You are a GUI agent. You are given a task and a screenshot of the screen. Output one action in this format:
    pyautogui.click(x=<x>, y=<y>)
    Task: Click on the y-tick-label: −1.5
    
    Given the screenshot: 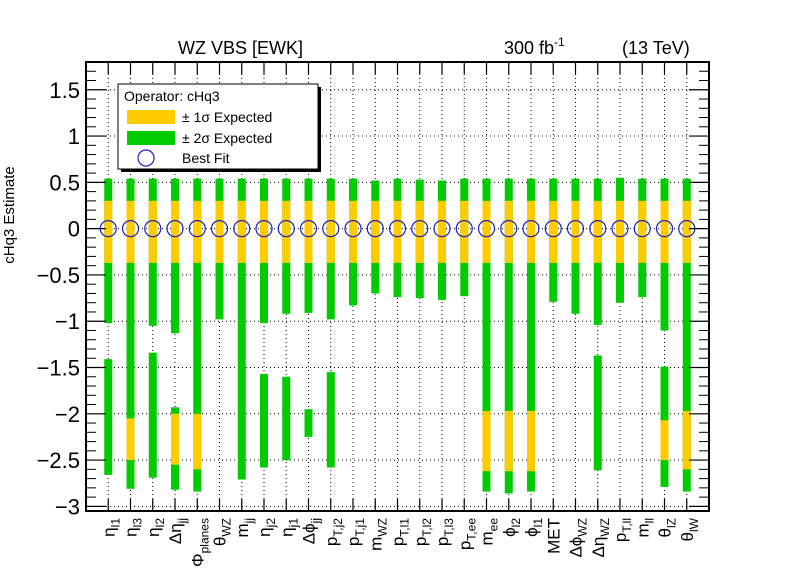 What is the action you would take?
    pyautogui.click(x=58, y=368)
    